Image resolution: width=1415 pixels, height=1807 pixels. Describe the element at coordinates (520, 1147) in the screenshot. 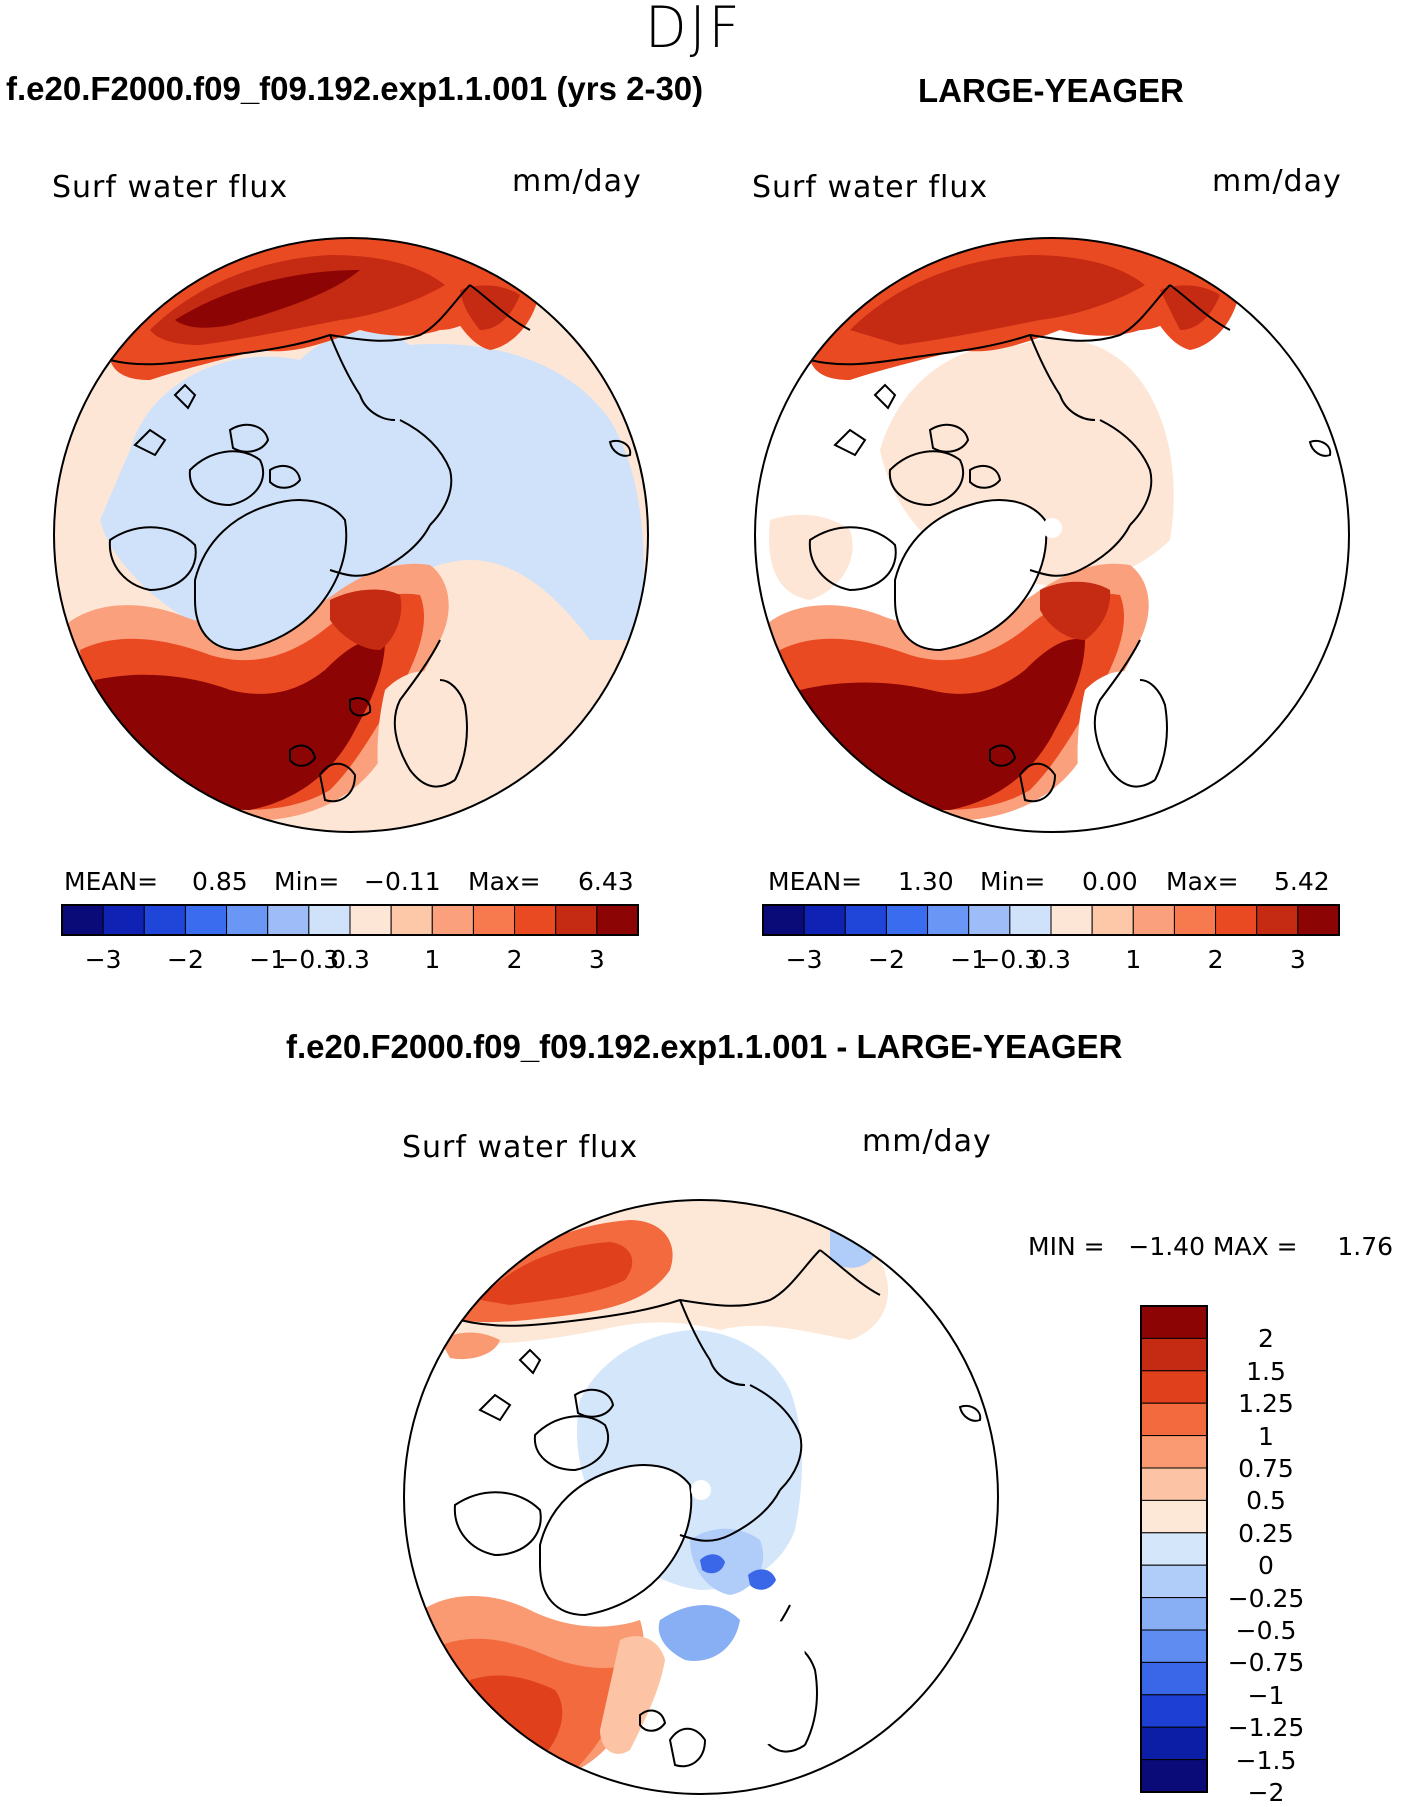

I see `panel3-variable: Surf water flux` at that location.